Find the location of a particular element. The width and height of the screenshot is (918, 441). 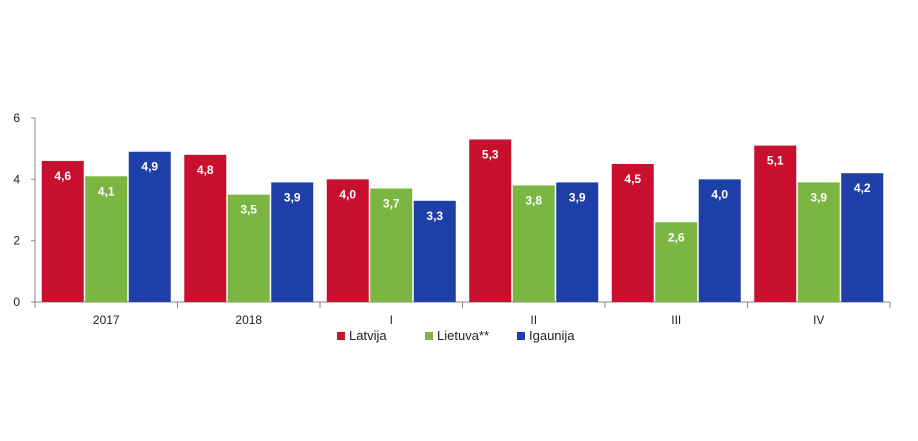

x-category-label: 2018 is located at coordinates (248, 320).